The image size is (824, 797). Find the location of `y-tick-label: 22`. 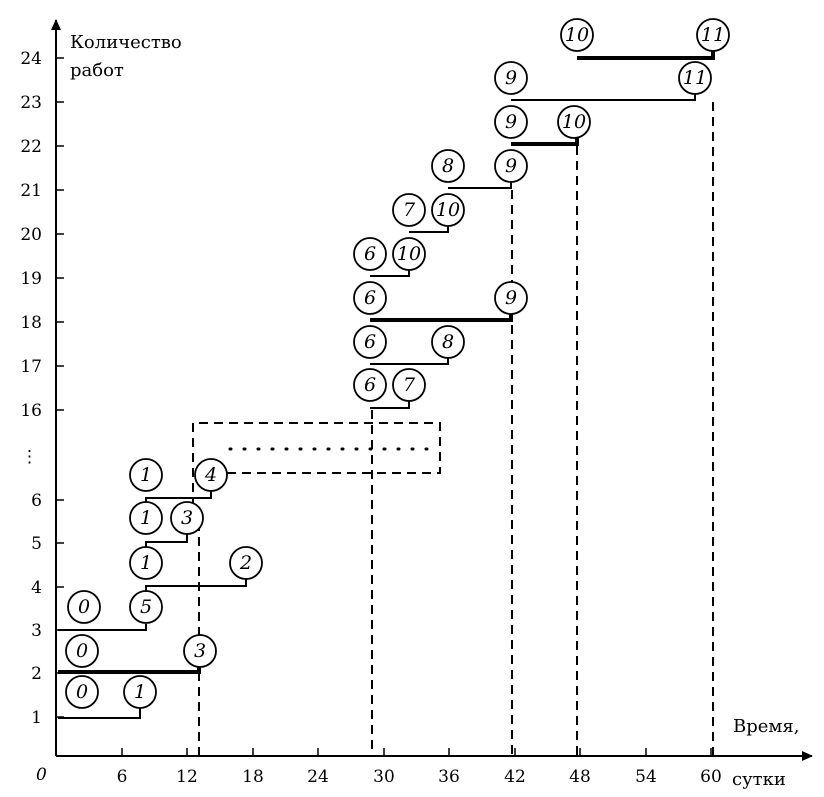

y-tick-label: 22 is located at coordinates (31, 147).